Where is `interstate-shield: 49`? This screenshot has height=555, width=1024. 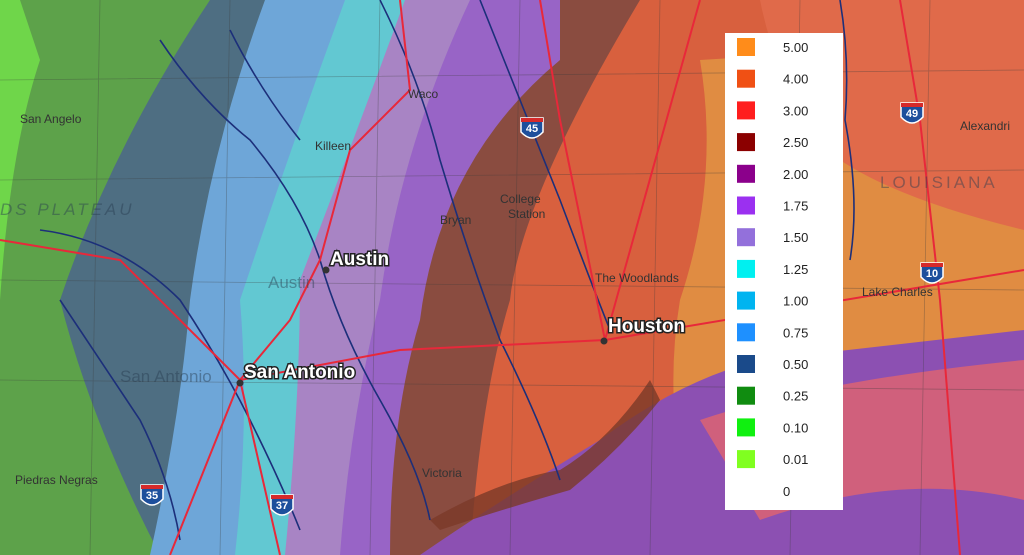
interstate-shield: 49 is located at coordinates (912, 113).